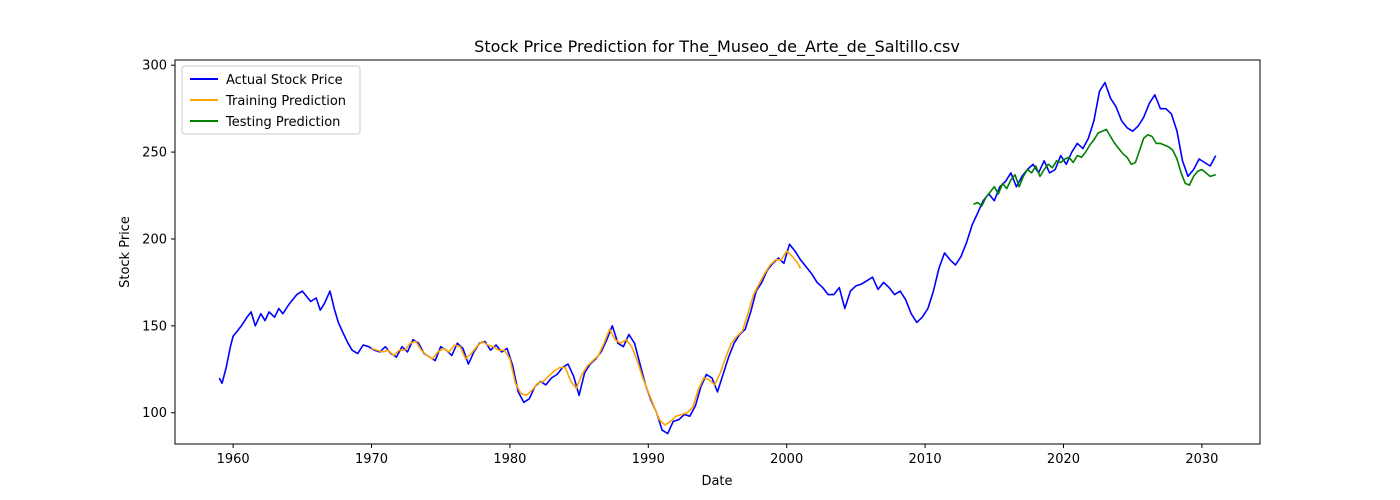  I want to click on series-line-testing-prediction, so click(1094, 167).